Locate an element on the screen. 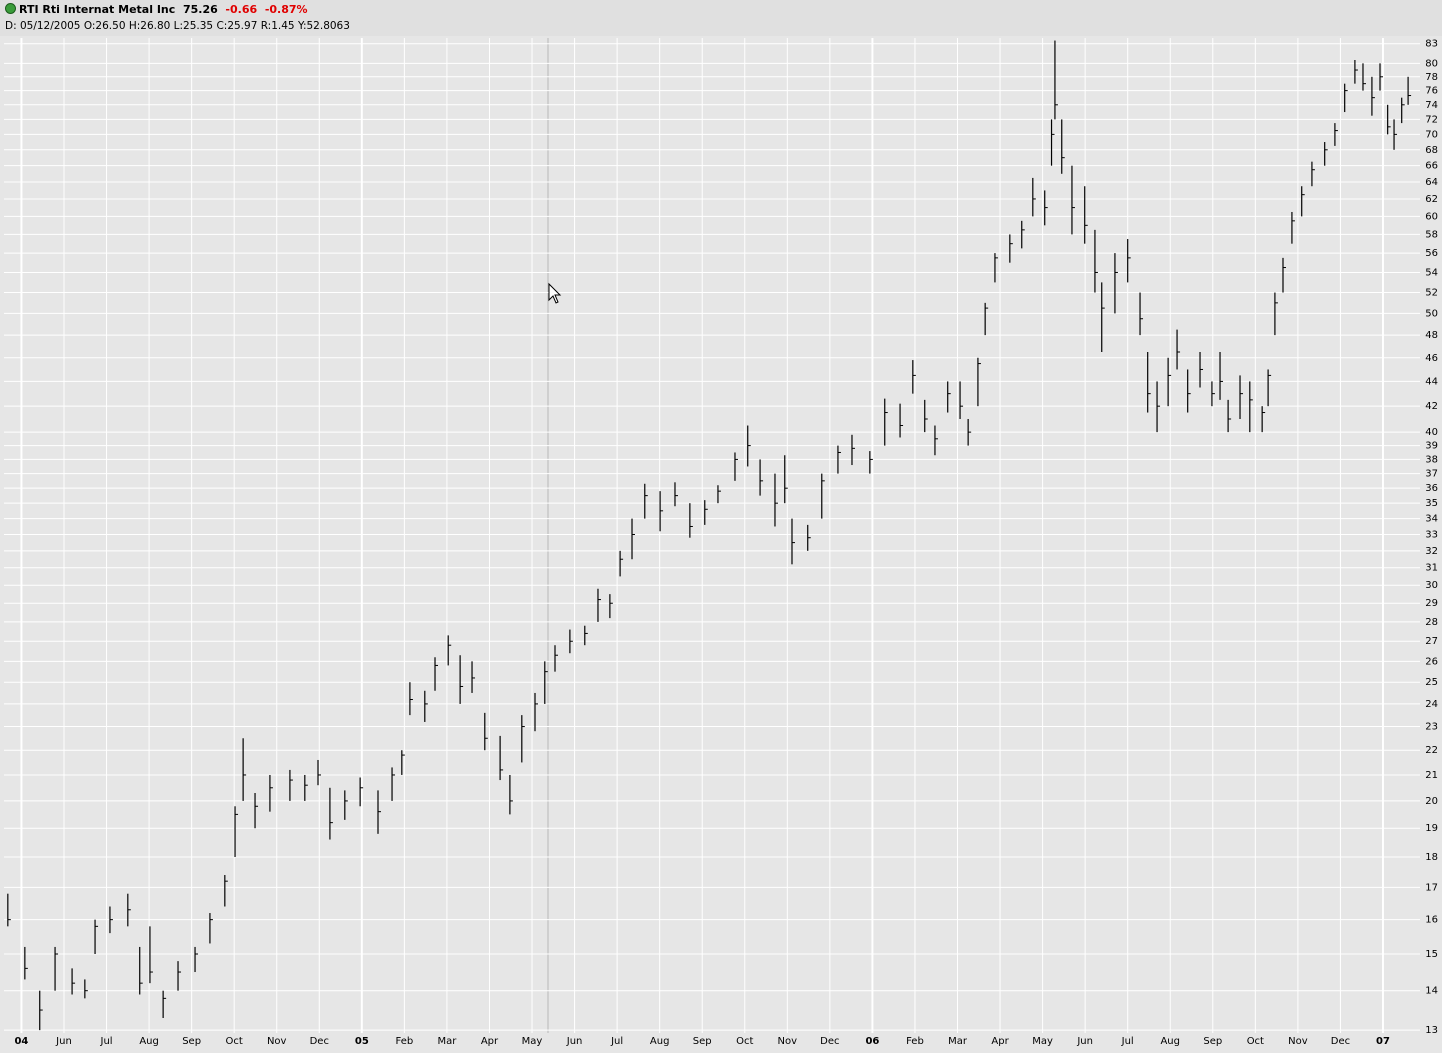  y-tick-label: 20 is located at coordinates (1431, 801).